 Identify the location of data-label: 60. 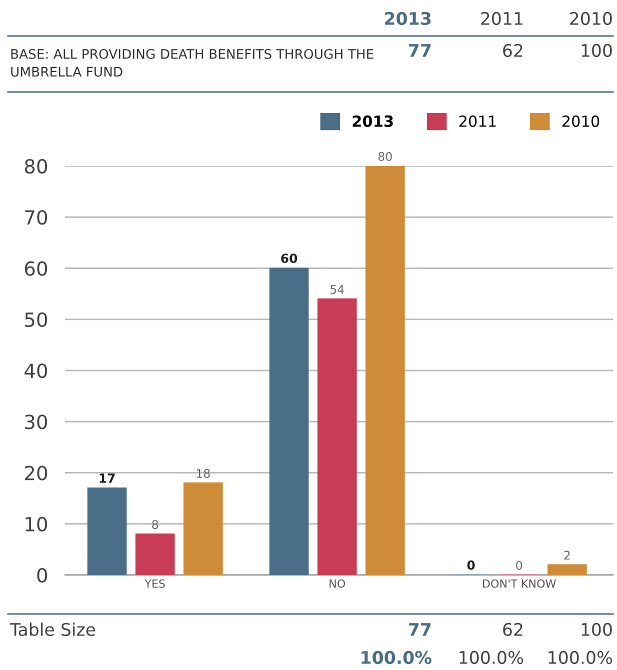
(289, 259).